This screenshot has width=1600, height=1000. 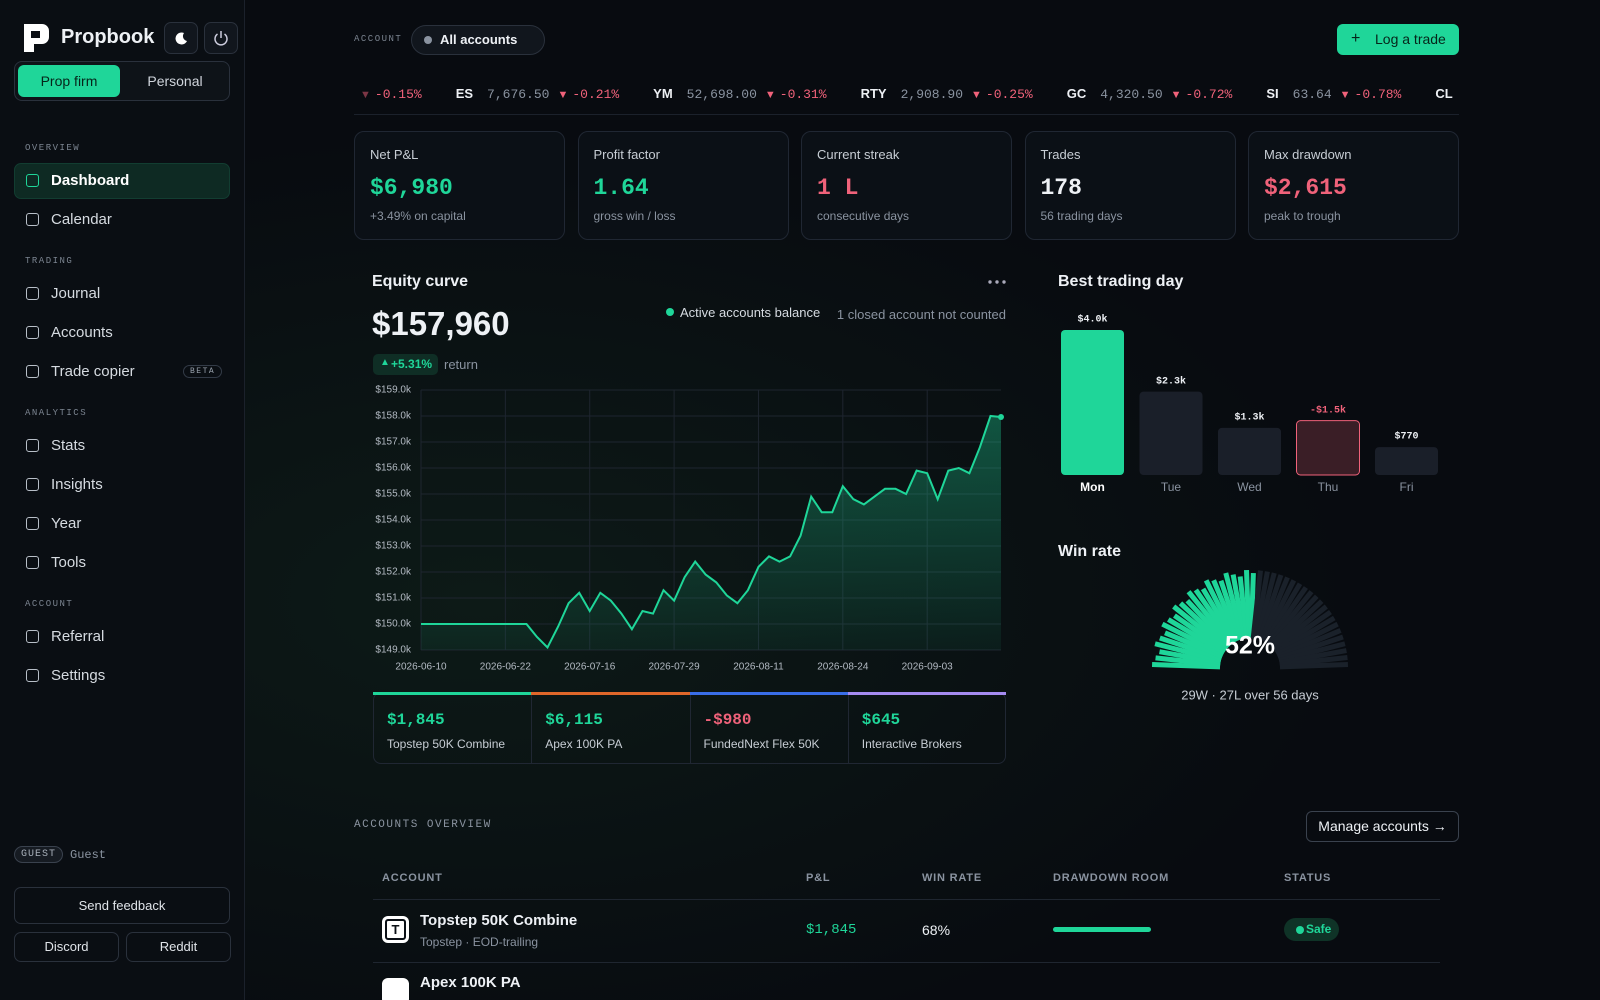 What do you see at coordinates (584, 744) in the screenshot?
I see `tile-name: Apex 100K PA` at bounding box center [584, 744].